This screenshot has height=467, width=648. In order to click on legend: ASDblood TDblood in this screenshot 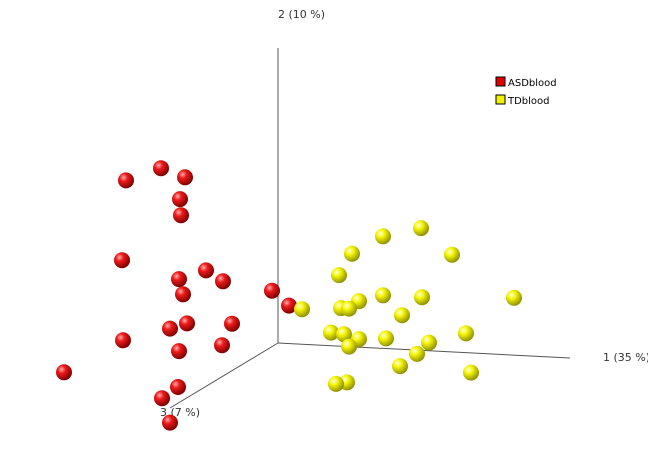, I will do `click(526, 91)`.